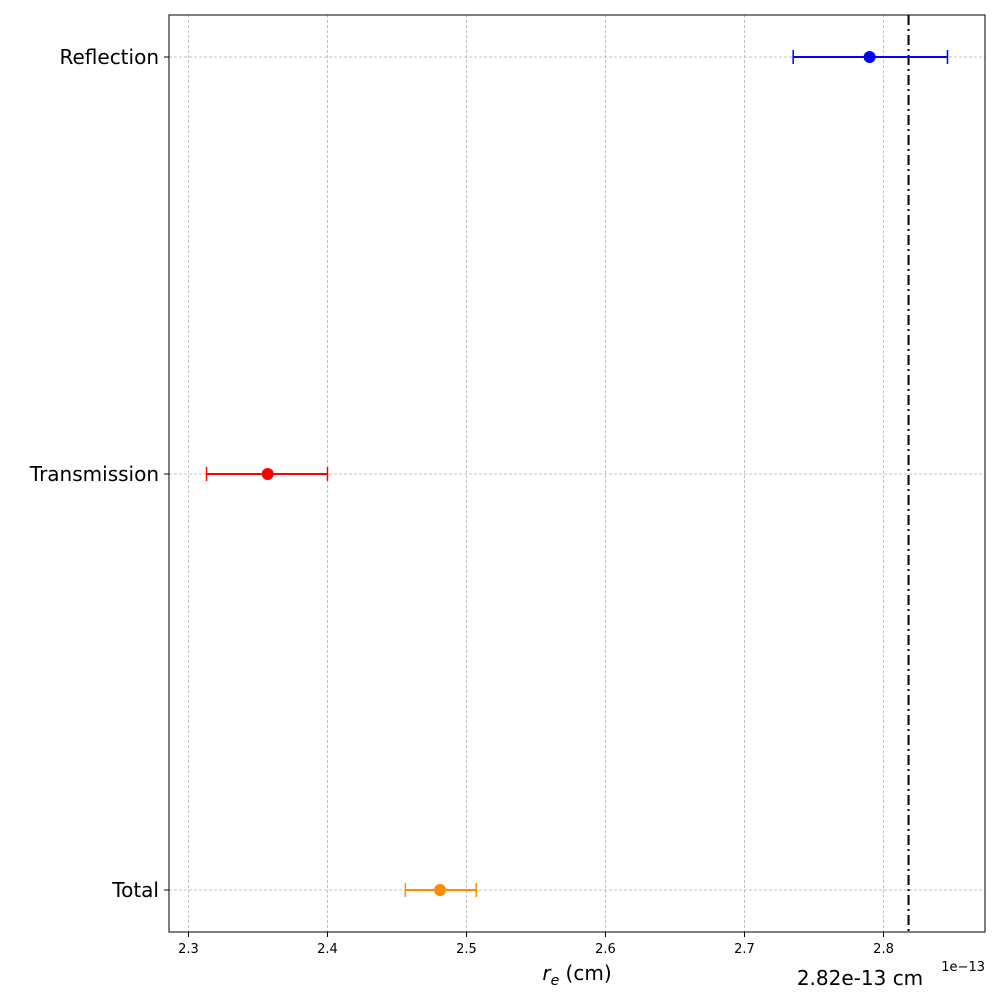  I want to click on x-tick-label: 2.3, so click(188, 949).